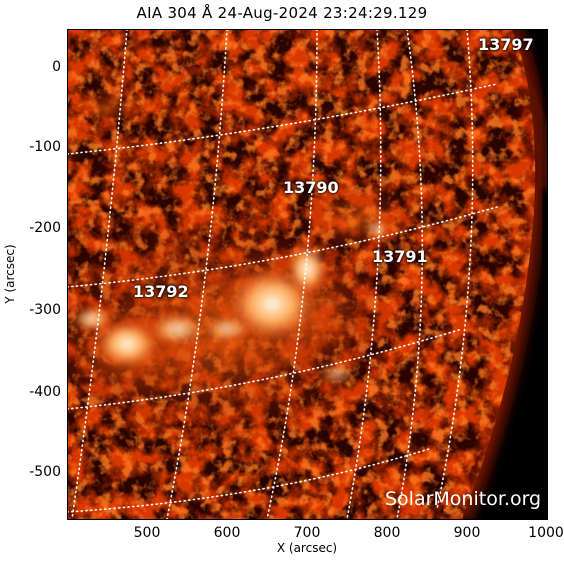 Image resolution: width=564 pixels, height=564 pixels. Describe the element at coordinates (10, 274) in the screenshot. I see `y-axis-label: Y (arcsec)` at that location.